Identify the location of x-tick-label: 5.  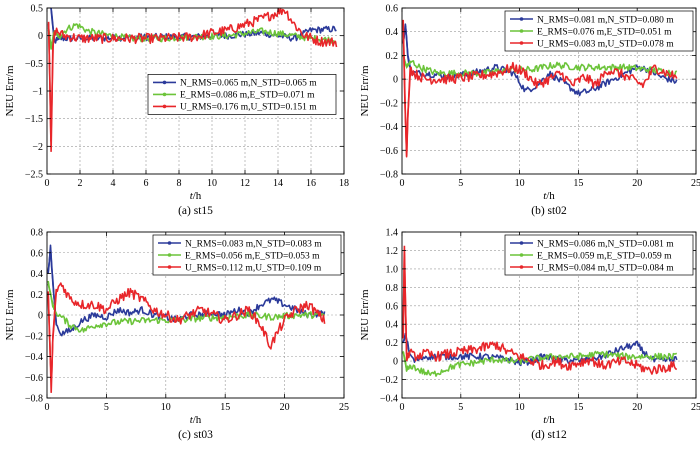
(106, 407).